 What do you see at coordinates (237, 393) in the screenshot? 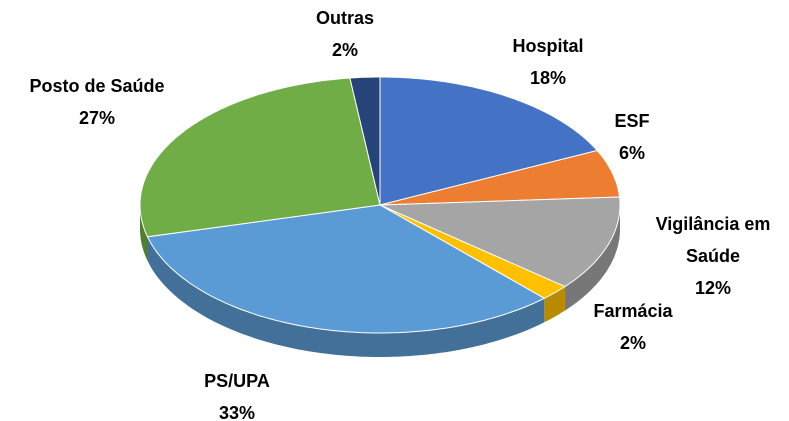
I see `data-label: PS/UPA 33%` at bounding box center [237, 393].